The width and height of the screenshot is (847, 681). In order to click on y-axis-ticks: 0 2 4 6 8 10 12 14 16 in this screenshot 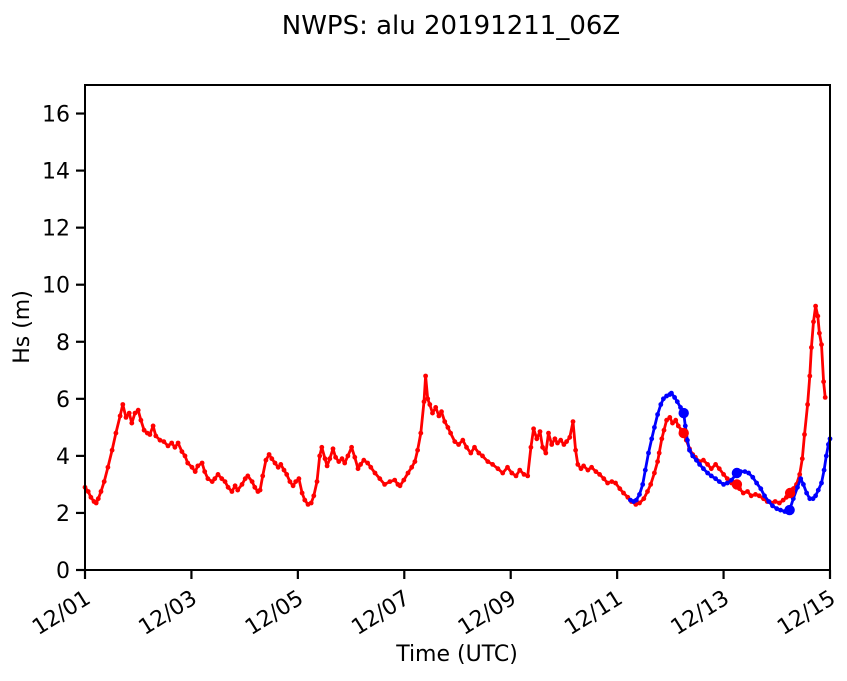, I will do `click(63, 343)`.